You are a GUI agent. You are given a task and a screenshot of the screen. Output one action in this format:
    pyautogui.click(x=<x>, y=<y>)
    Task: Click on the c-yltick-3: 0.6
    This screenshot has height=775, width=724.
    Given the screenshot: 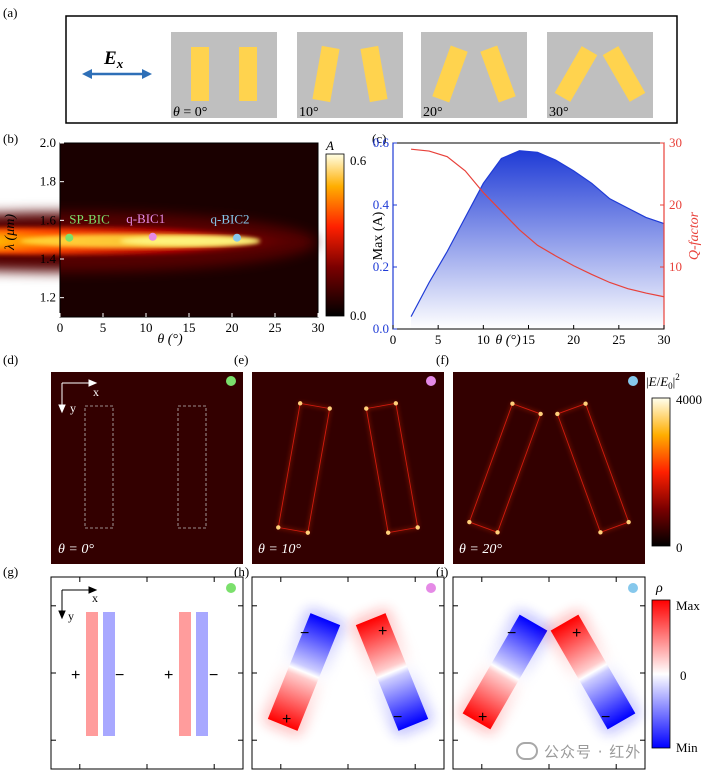 What is the action you would take?
    pyautogui.click(x=381, y=142)
    